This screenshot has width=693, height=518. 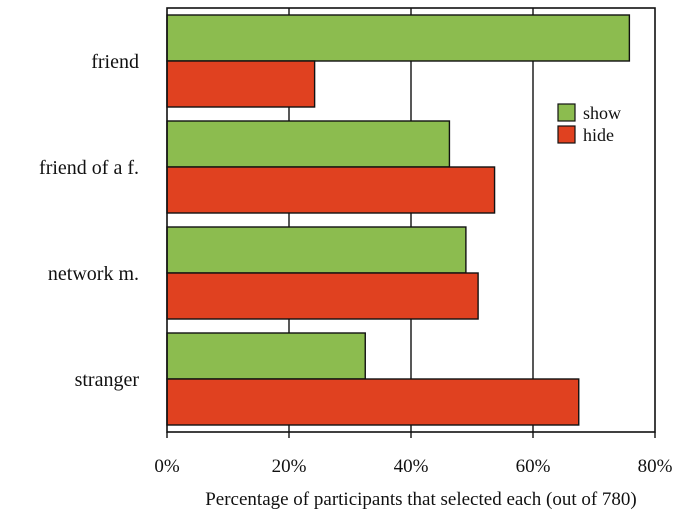 What do you see at coordinates (115, 62) in the screenshot?
I see `category-label: friend` at bounding box center [115, 62].